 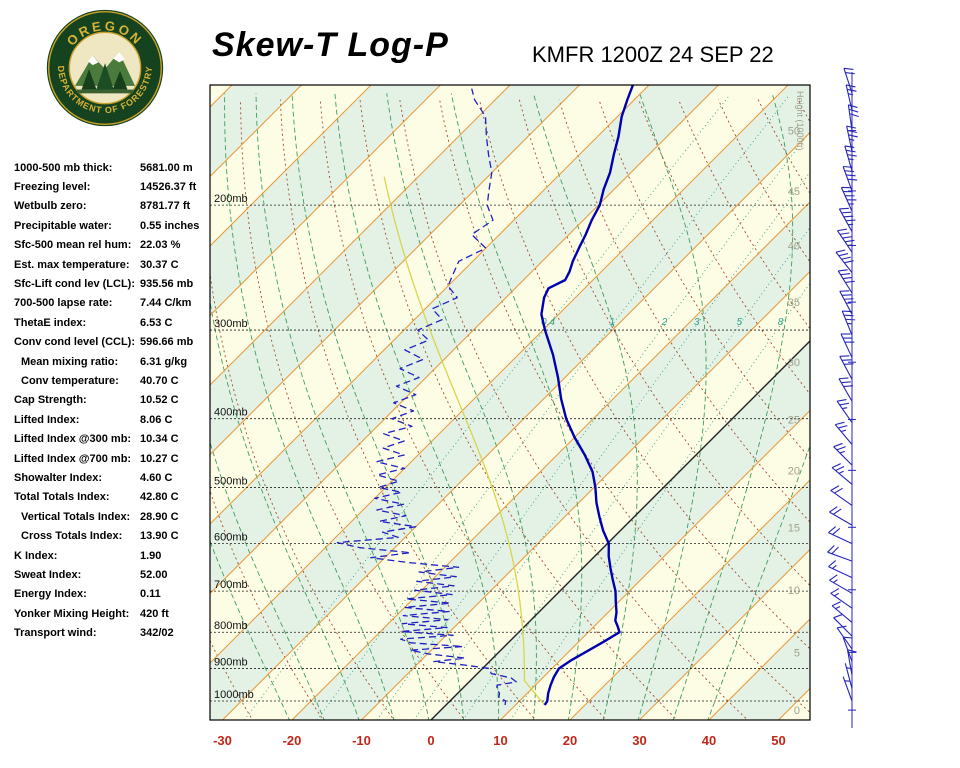 What do you see at coordinates (48, 574) in the screenshot?
I see `index-label: Sweat Index:` at bounding box center [48, 574].